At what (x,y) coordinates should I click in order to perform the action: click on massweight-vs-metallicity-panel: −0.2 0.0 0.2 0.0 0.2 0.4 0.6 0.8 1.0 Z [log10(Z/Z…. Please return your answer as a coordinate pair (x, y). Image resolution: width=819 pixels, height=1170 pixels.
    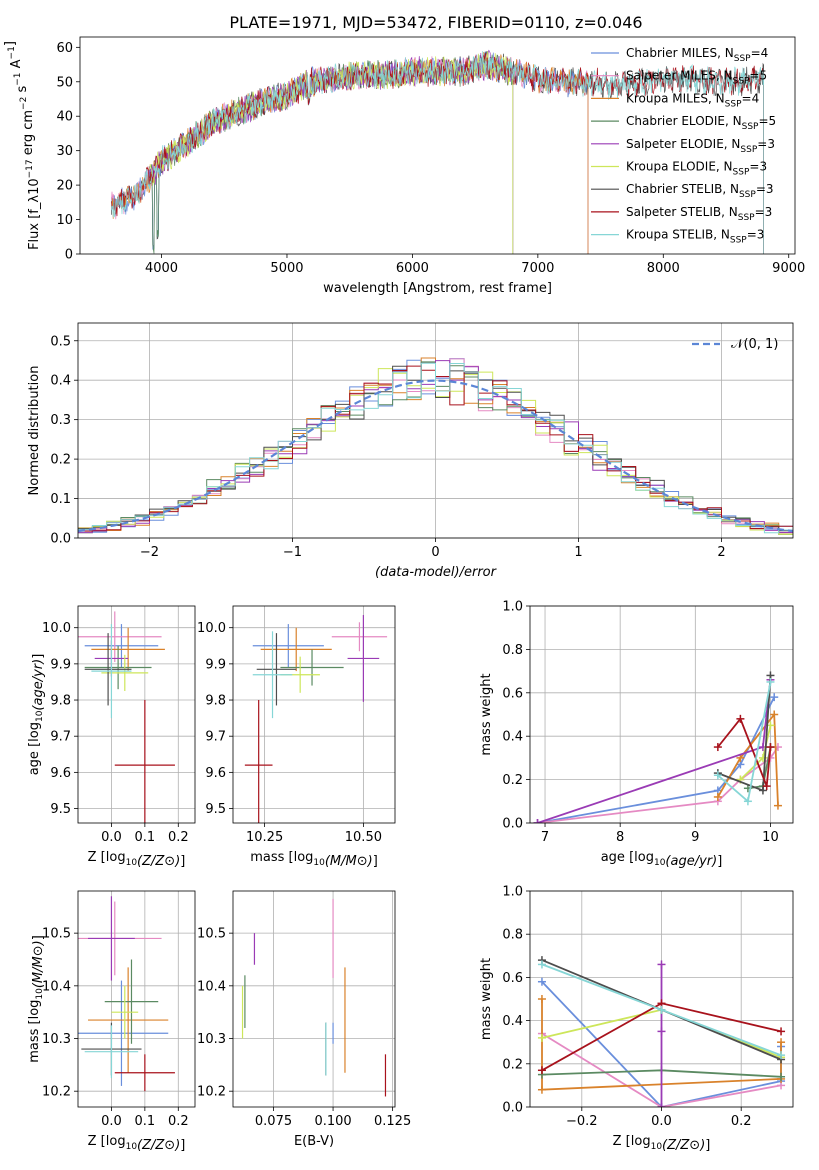
    Looking at the image, I should click on (636, 1019).